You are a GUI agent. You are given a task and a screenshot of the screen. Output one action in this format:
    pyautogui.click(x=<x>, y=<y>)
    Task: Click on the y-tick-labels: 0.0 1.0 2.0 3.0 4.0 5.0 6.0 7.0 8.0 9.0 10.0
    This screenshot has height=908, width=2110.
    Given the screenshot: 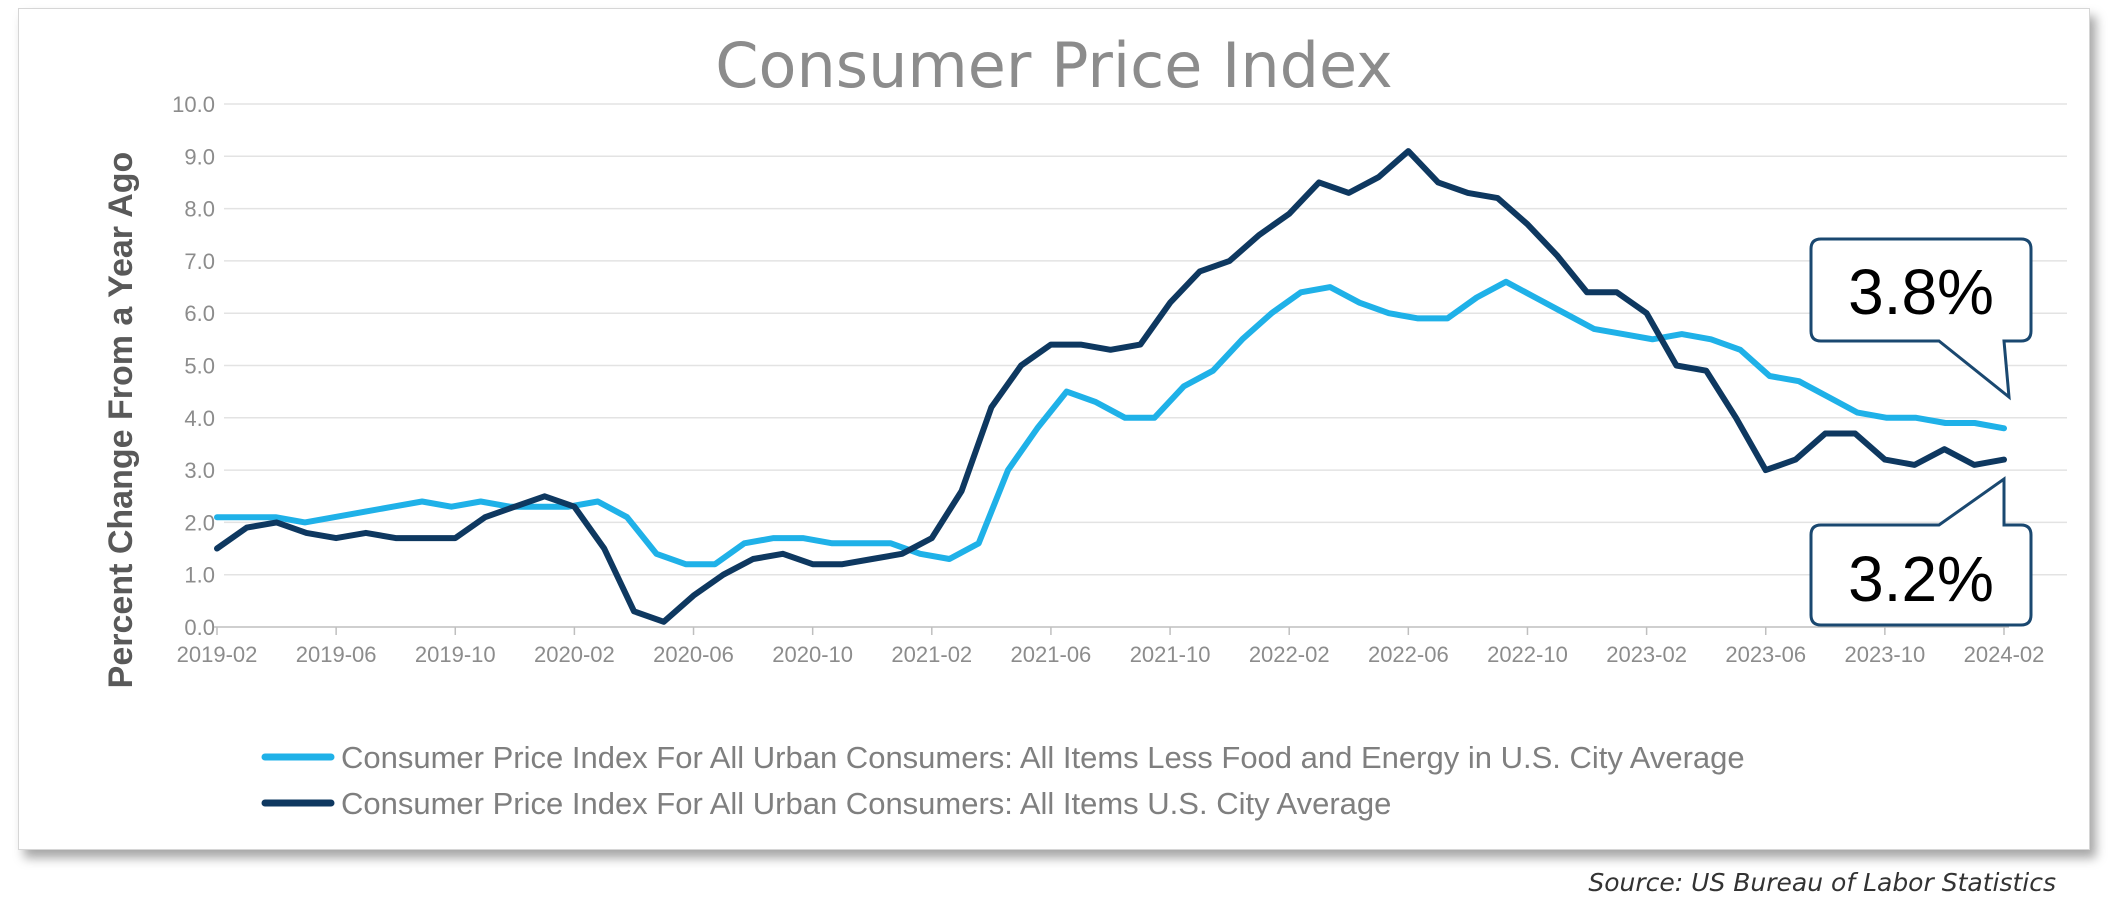 What is the action you would take?
    pyautogui.click(x=193, y=366)
    